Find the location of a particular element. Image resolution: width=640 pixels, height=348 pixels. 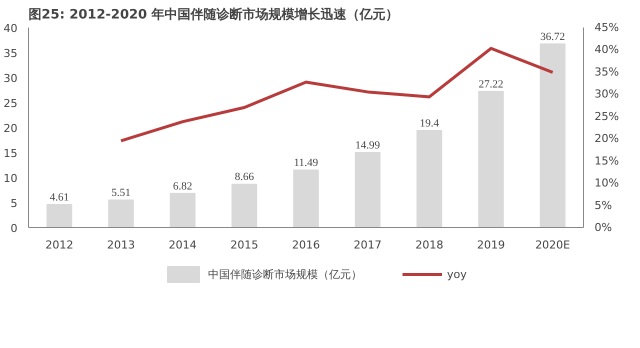

y-tick-label: 20 is located at coordinates (11, 128).